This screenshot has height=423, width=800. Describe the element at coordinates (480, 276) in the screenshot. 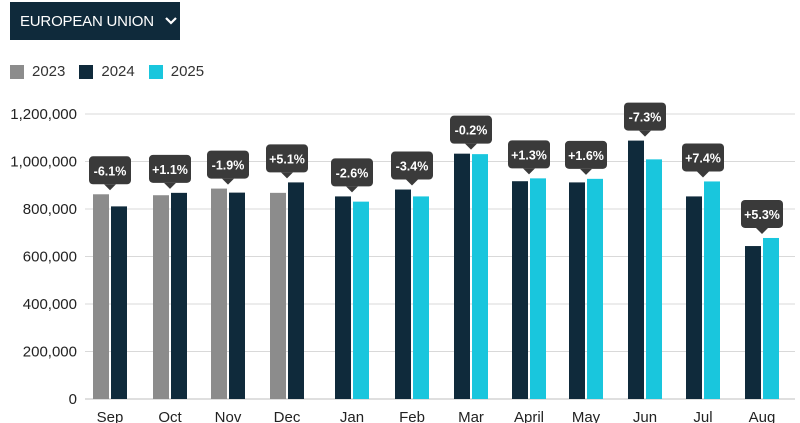

I see `bar-2025-mar` at that location.